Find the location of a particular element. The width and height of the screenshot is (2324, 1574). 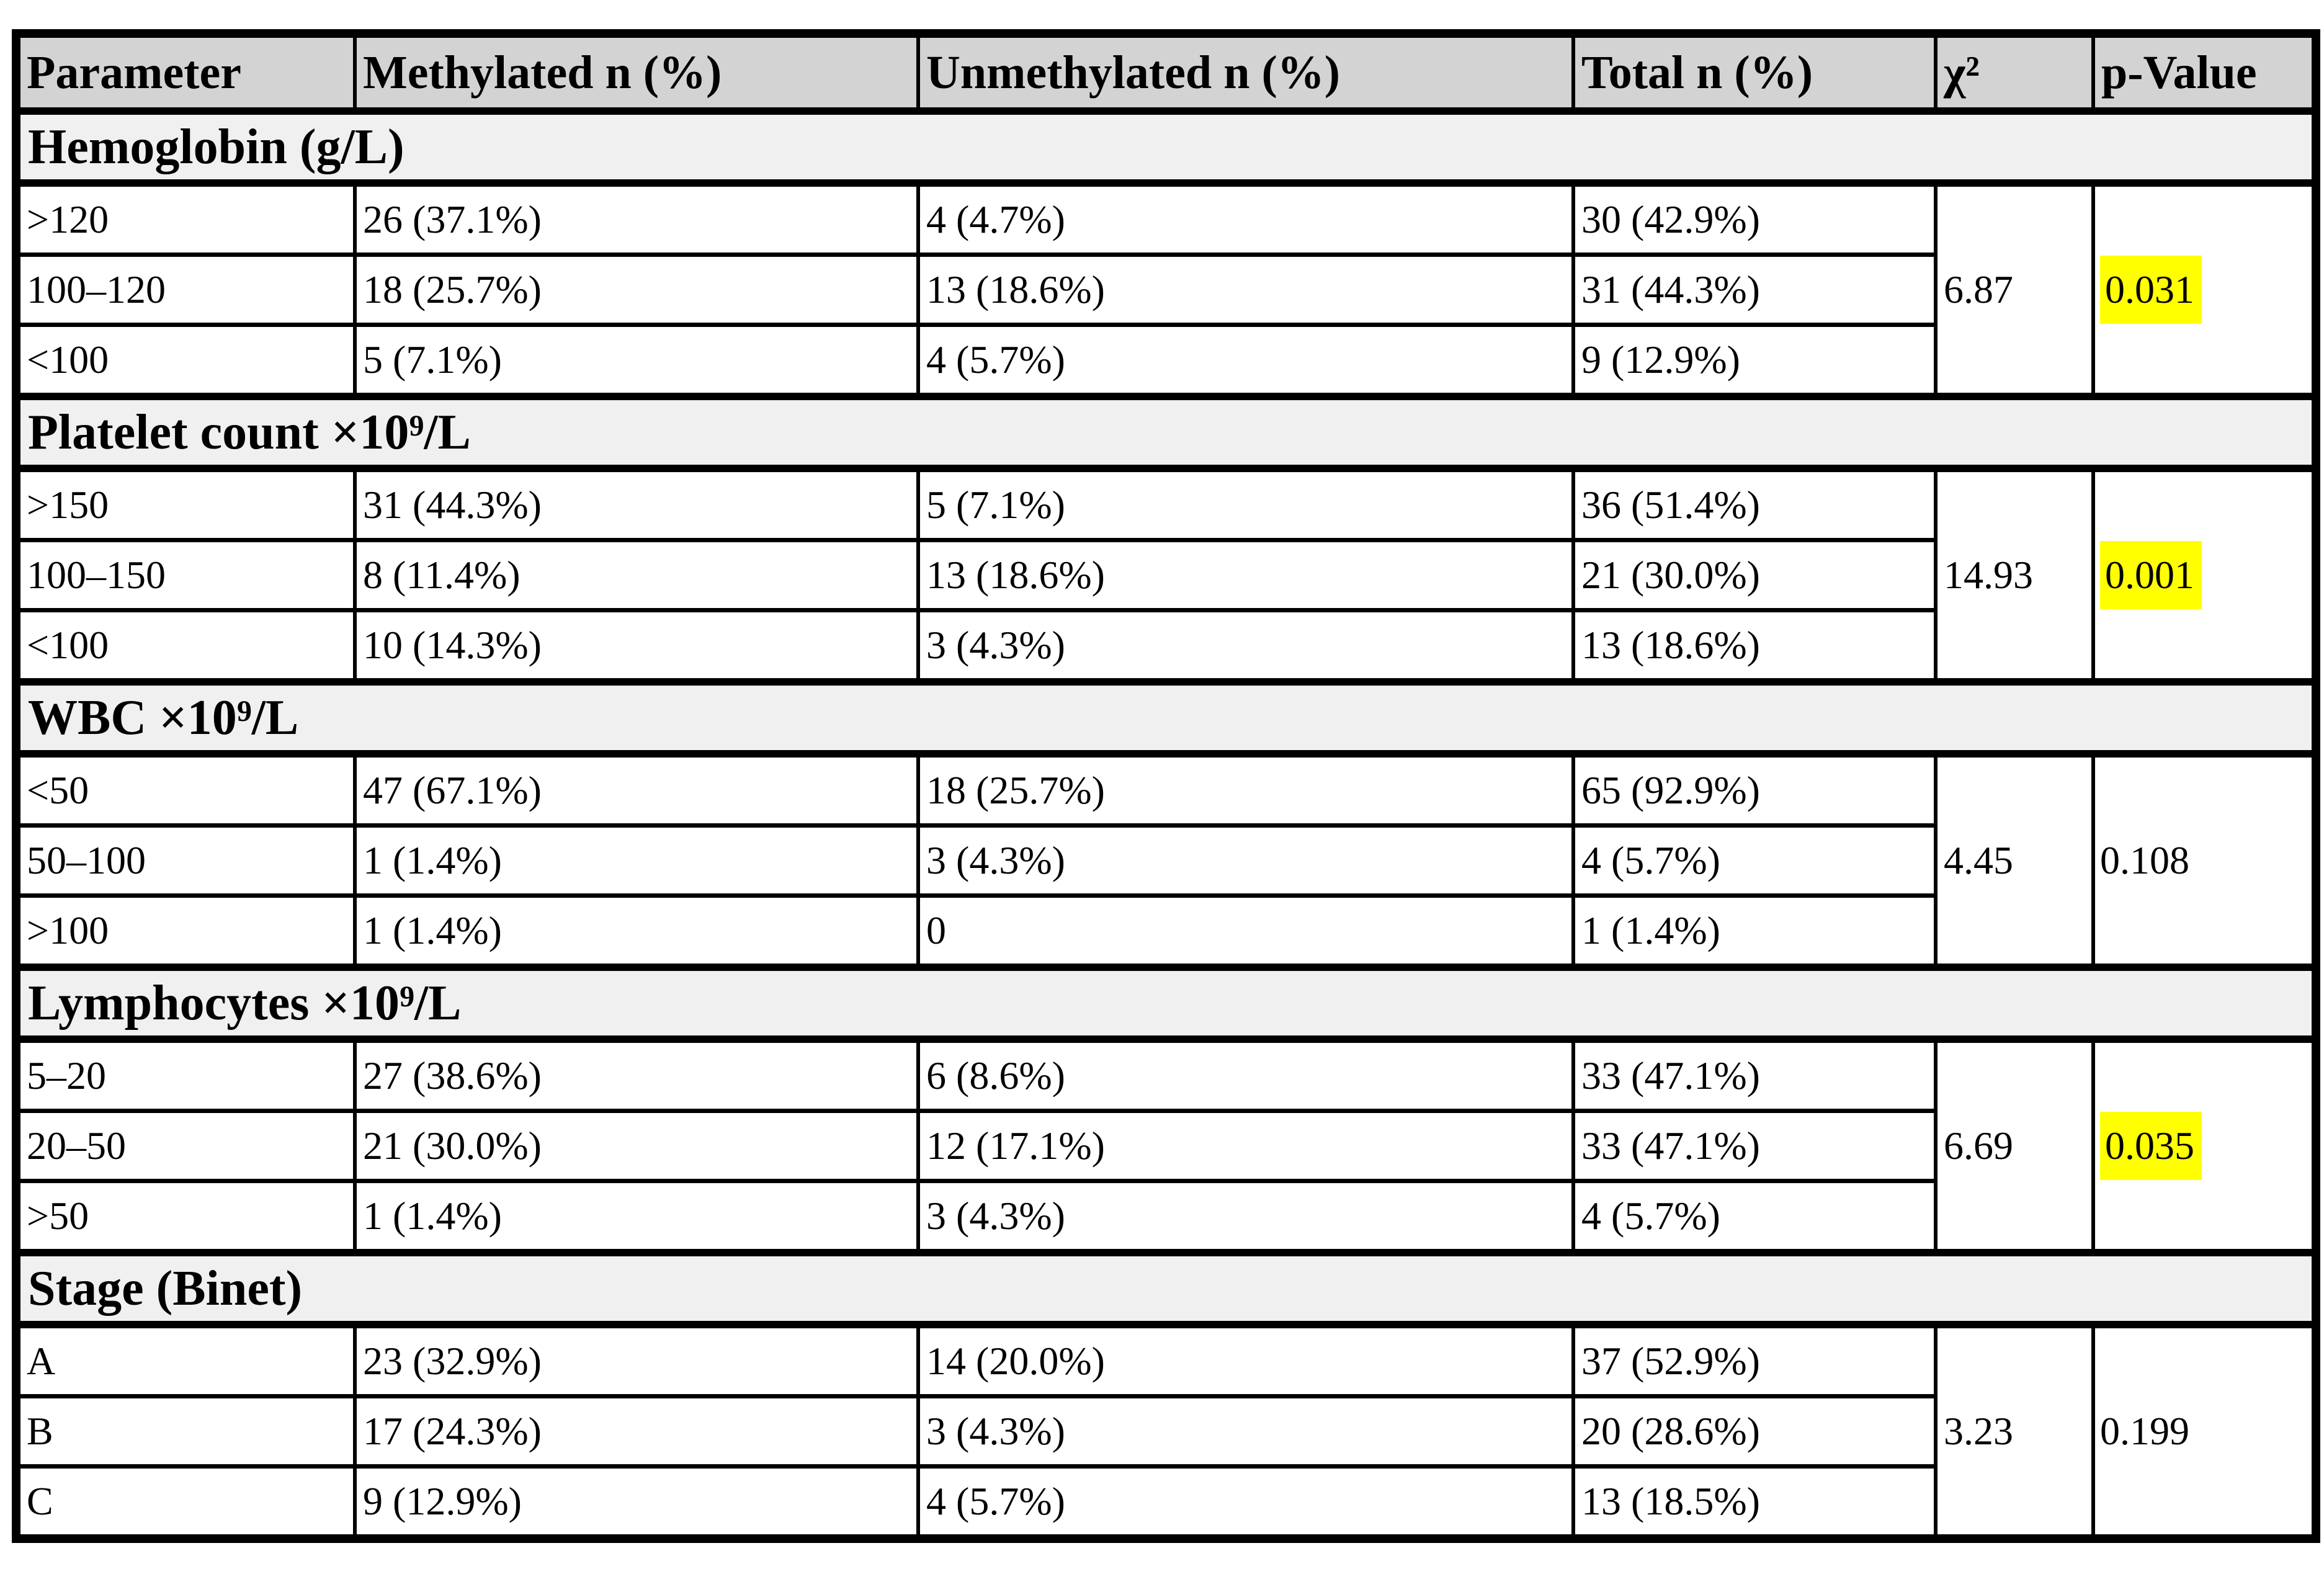

cell-unmethylated: 4 (4.7%) is located at coordinates (1245, 219).